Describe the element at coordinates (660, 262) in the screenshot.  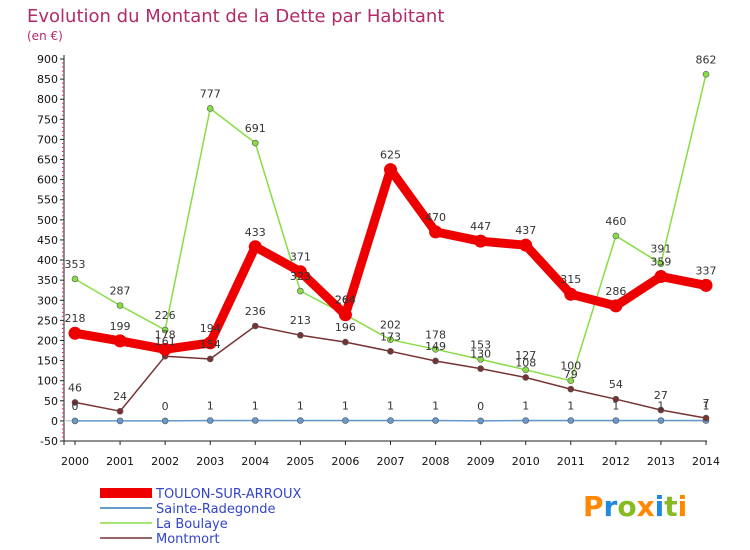
I see `data-label: 359` at that location.